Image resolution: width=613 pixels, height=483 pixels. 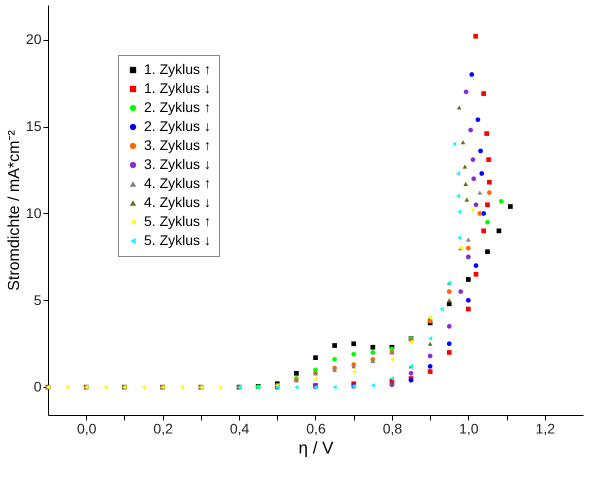 What do you see at coordinates (14, 210) in the screenshot?
I see `y-axis-title: Stromdichte / mA*cm⁻²` at bounding box center [14, 210].